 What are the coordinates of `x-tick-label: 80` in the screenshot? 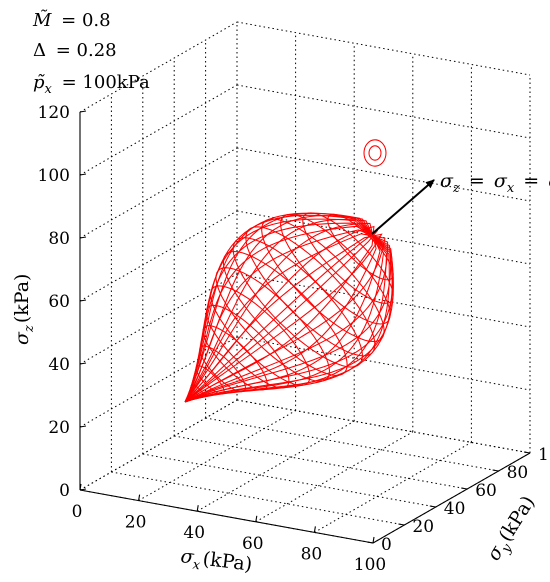 It's located at (312, 554).